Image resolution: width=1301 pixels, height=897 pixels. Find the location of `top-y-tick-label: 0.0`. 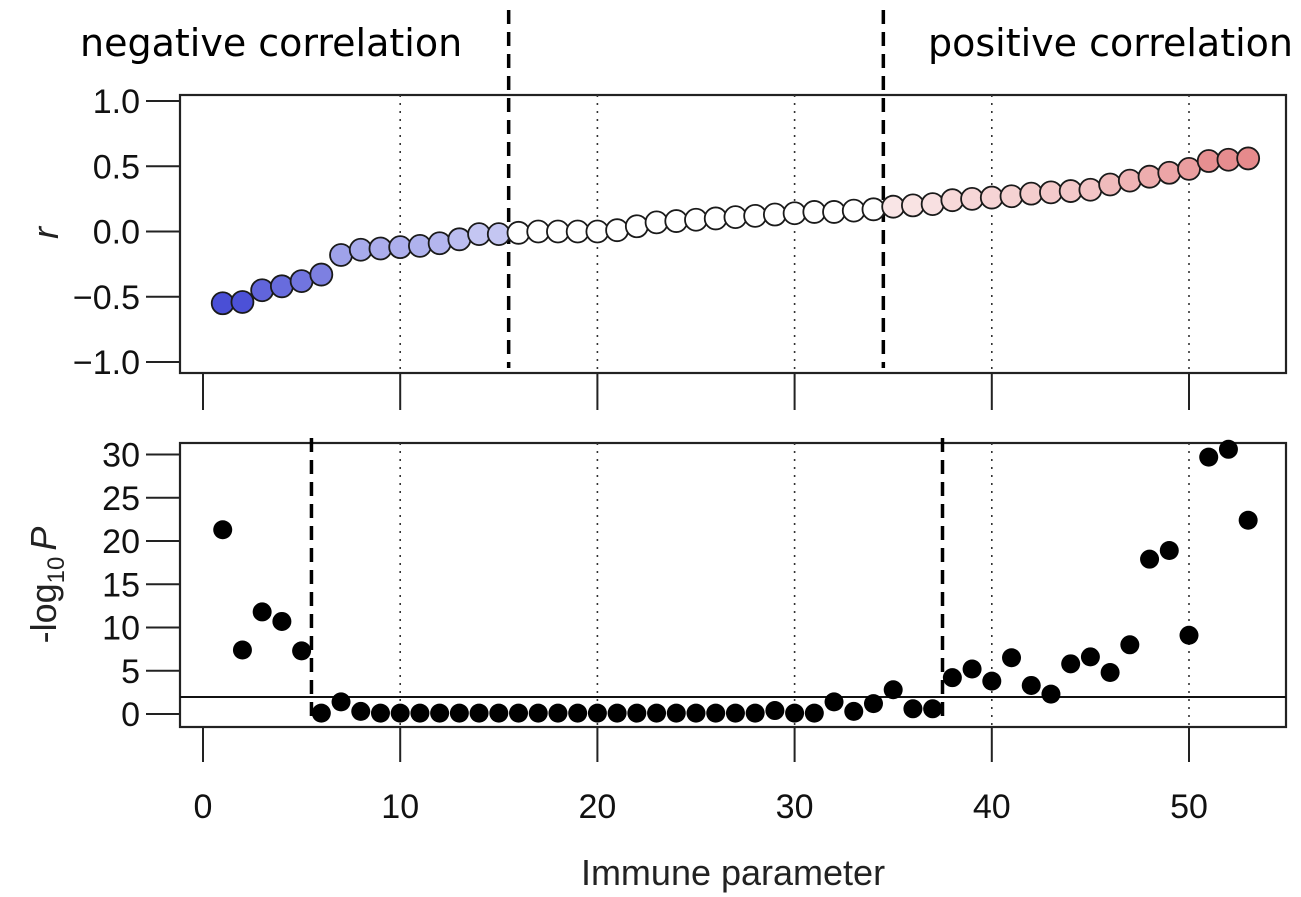

top-y-tick-label: 0.0 is located at coordinates (116, 233).